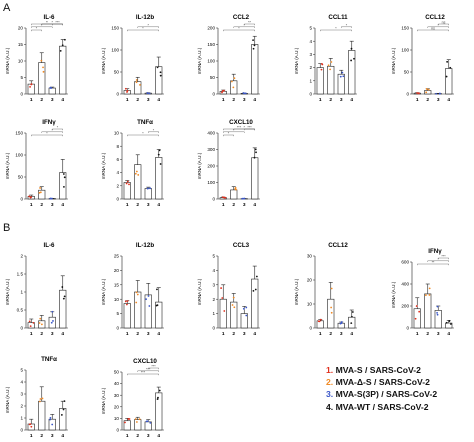  Describe the element at coordinates (49, 122) in the screenshot. I see `chart-title: IFNγ` at that location.